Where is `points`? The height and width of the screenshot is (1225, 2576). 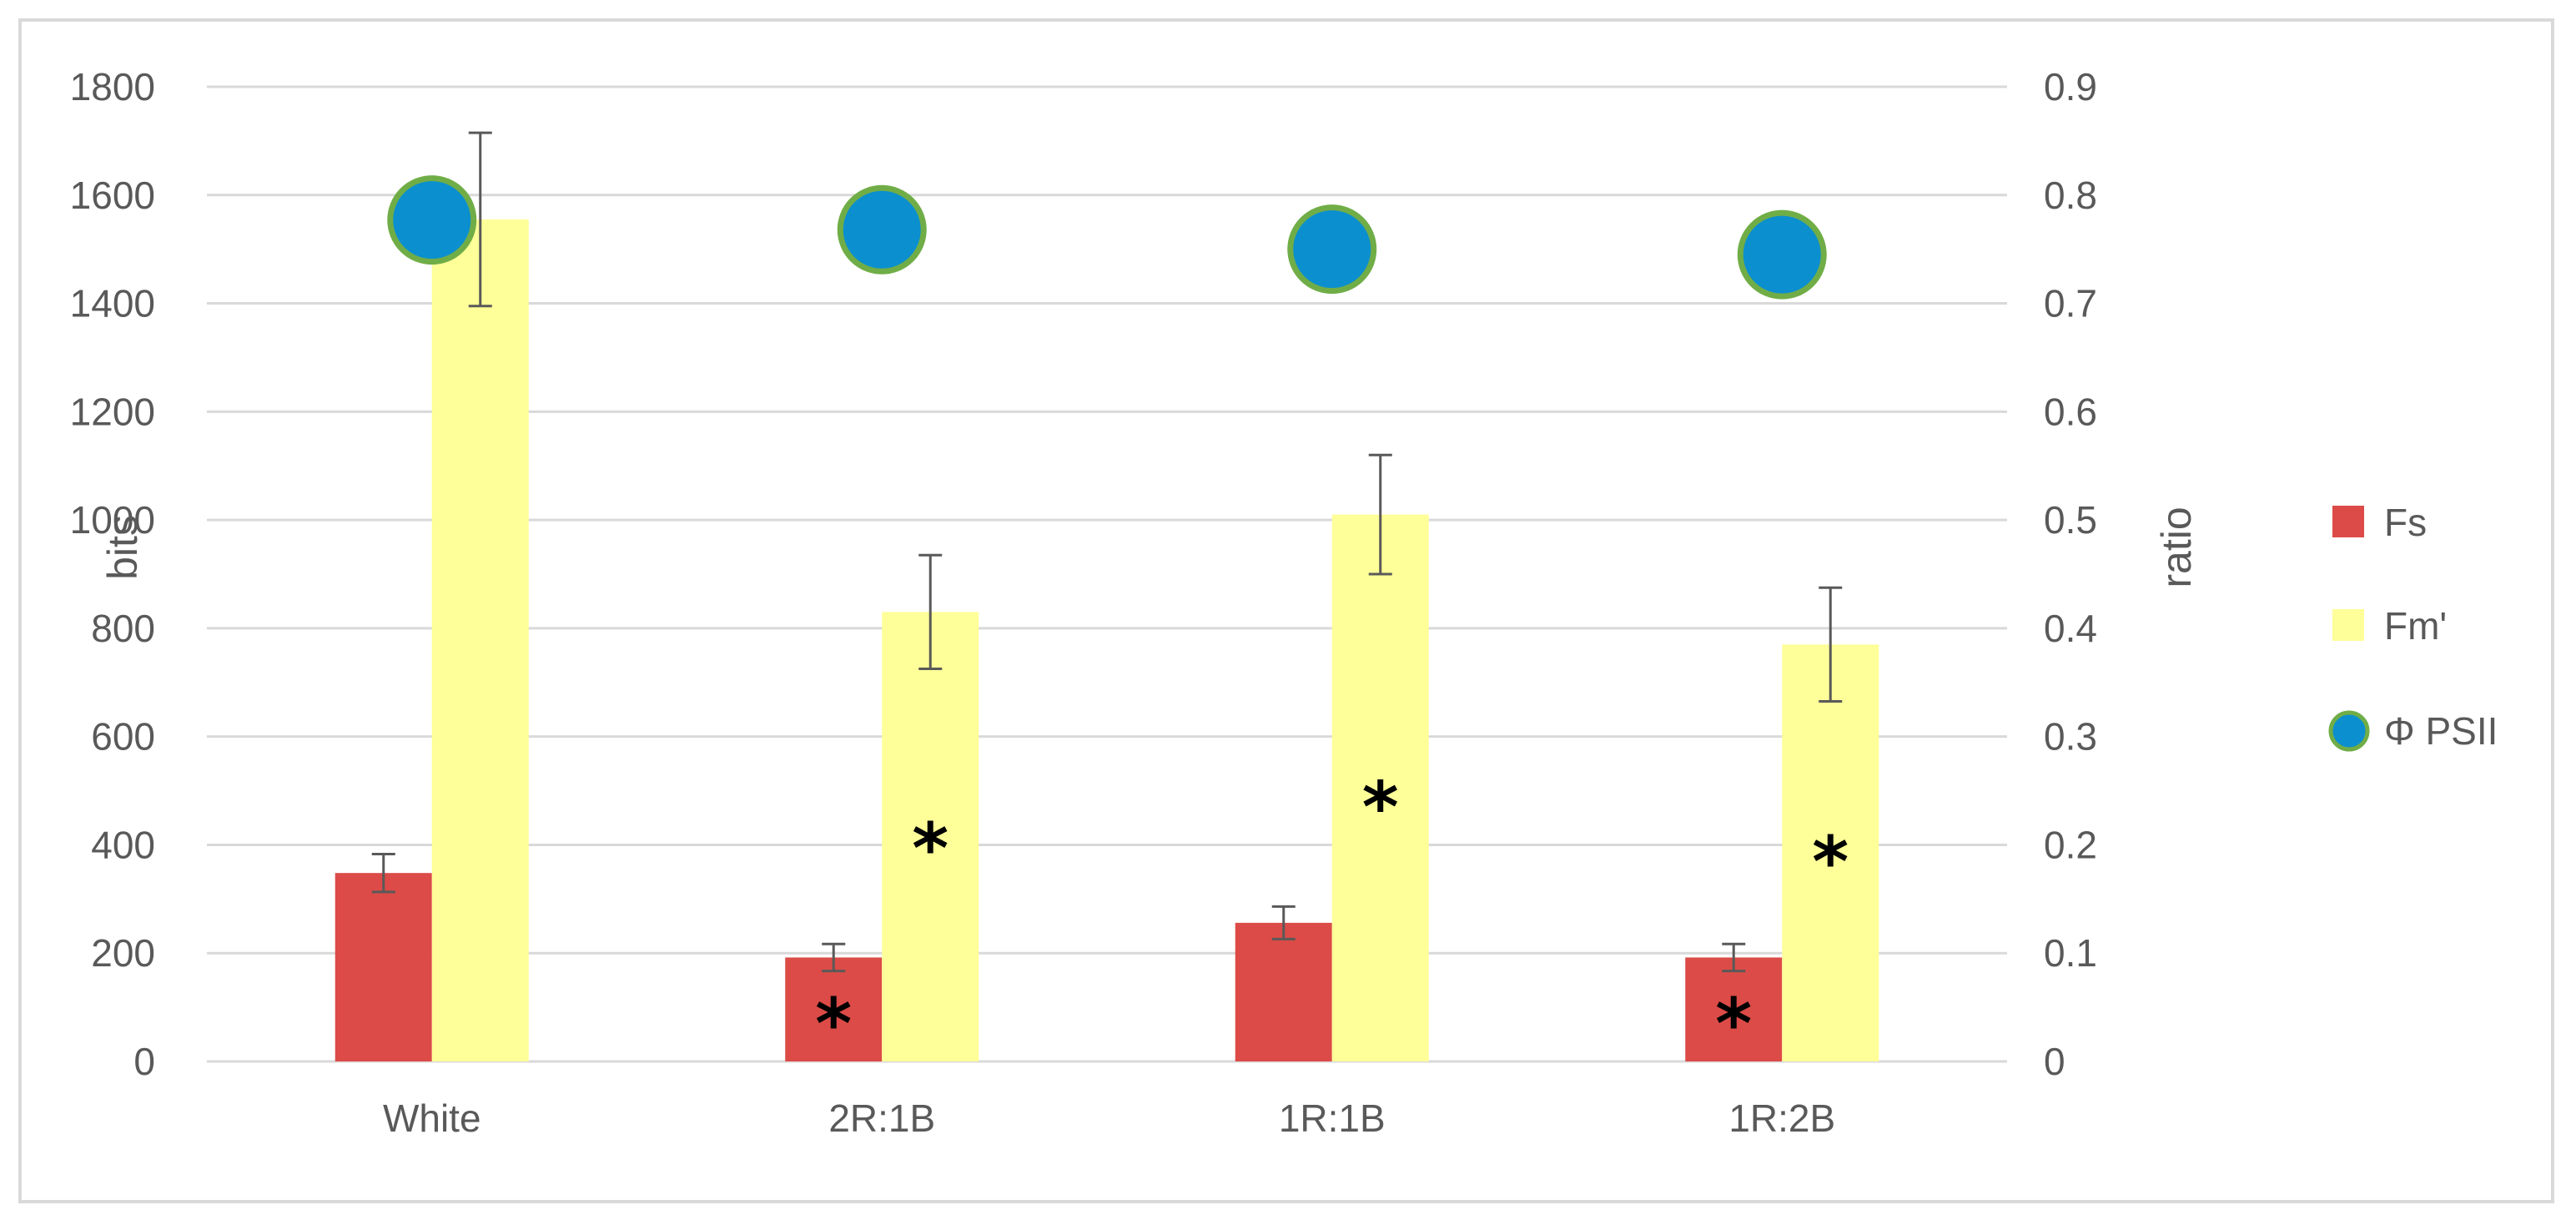 points is located at coordinates (1107, 237).